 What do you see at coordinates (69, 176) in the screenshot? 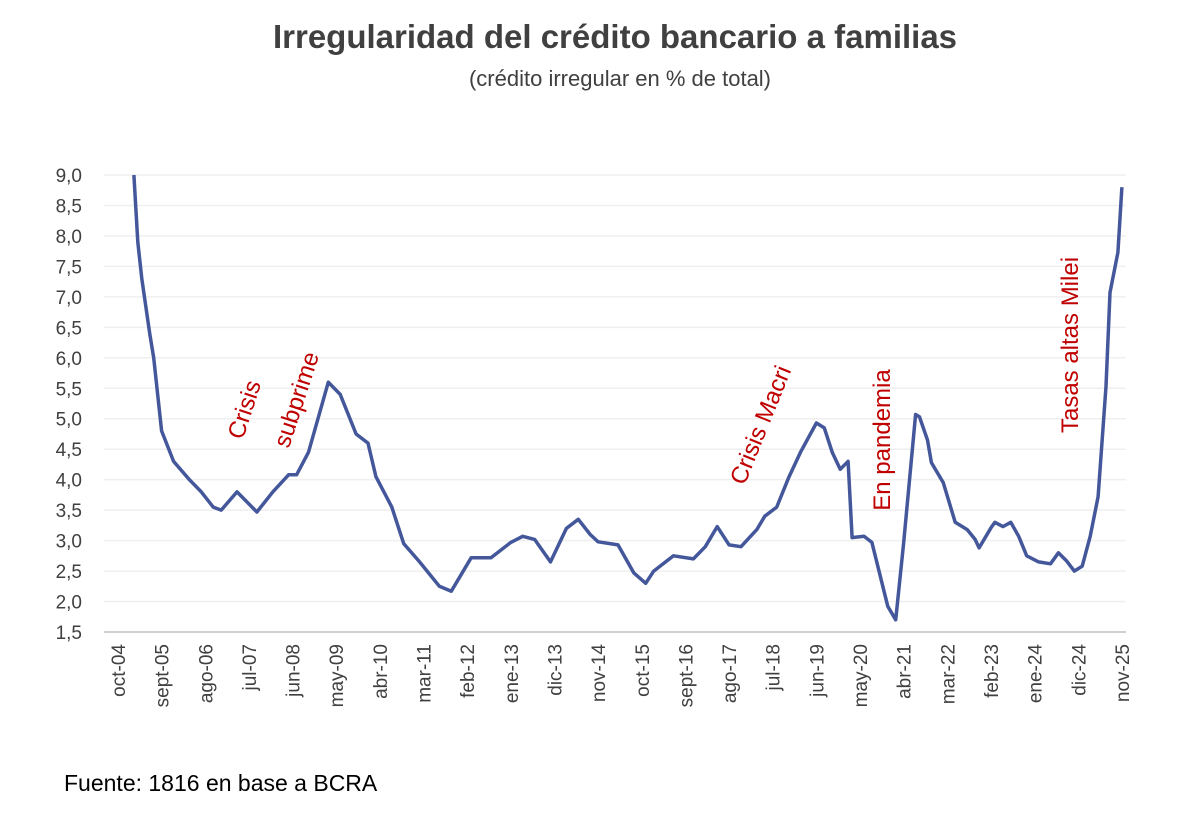
I see `y-tick-label: 9,0` at bounding box center [69, 176].